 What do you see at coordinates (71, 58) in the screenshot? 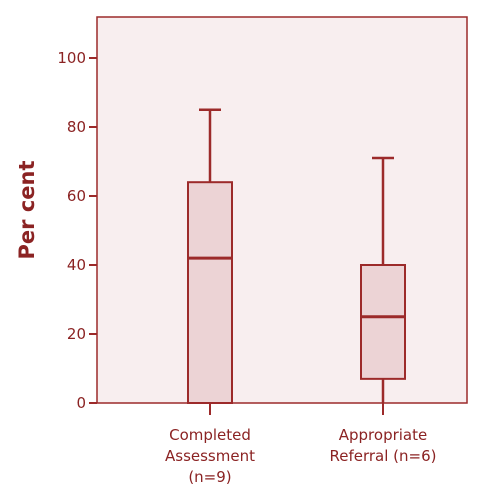
I see `y-tick-label-100: 100` at bounding box center [71, 58].